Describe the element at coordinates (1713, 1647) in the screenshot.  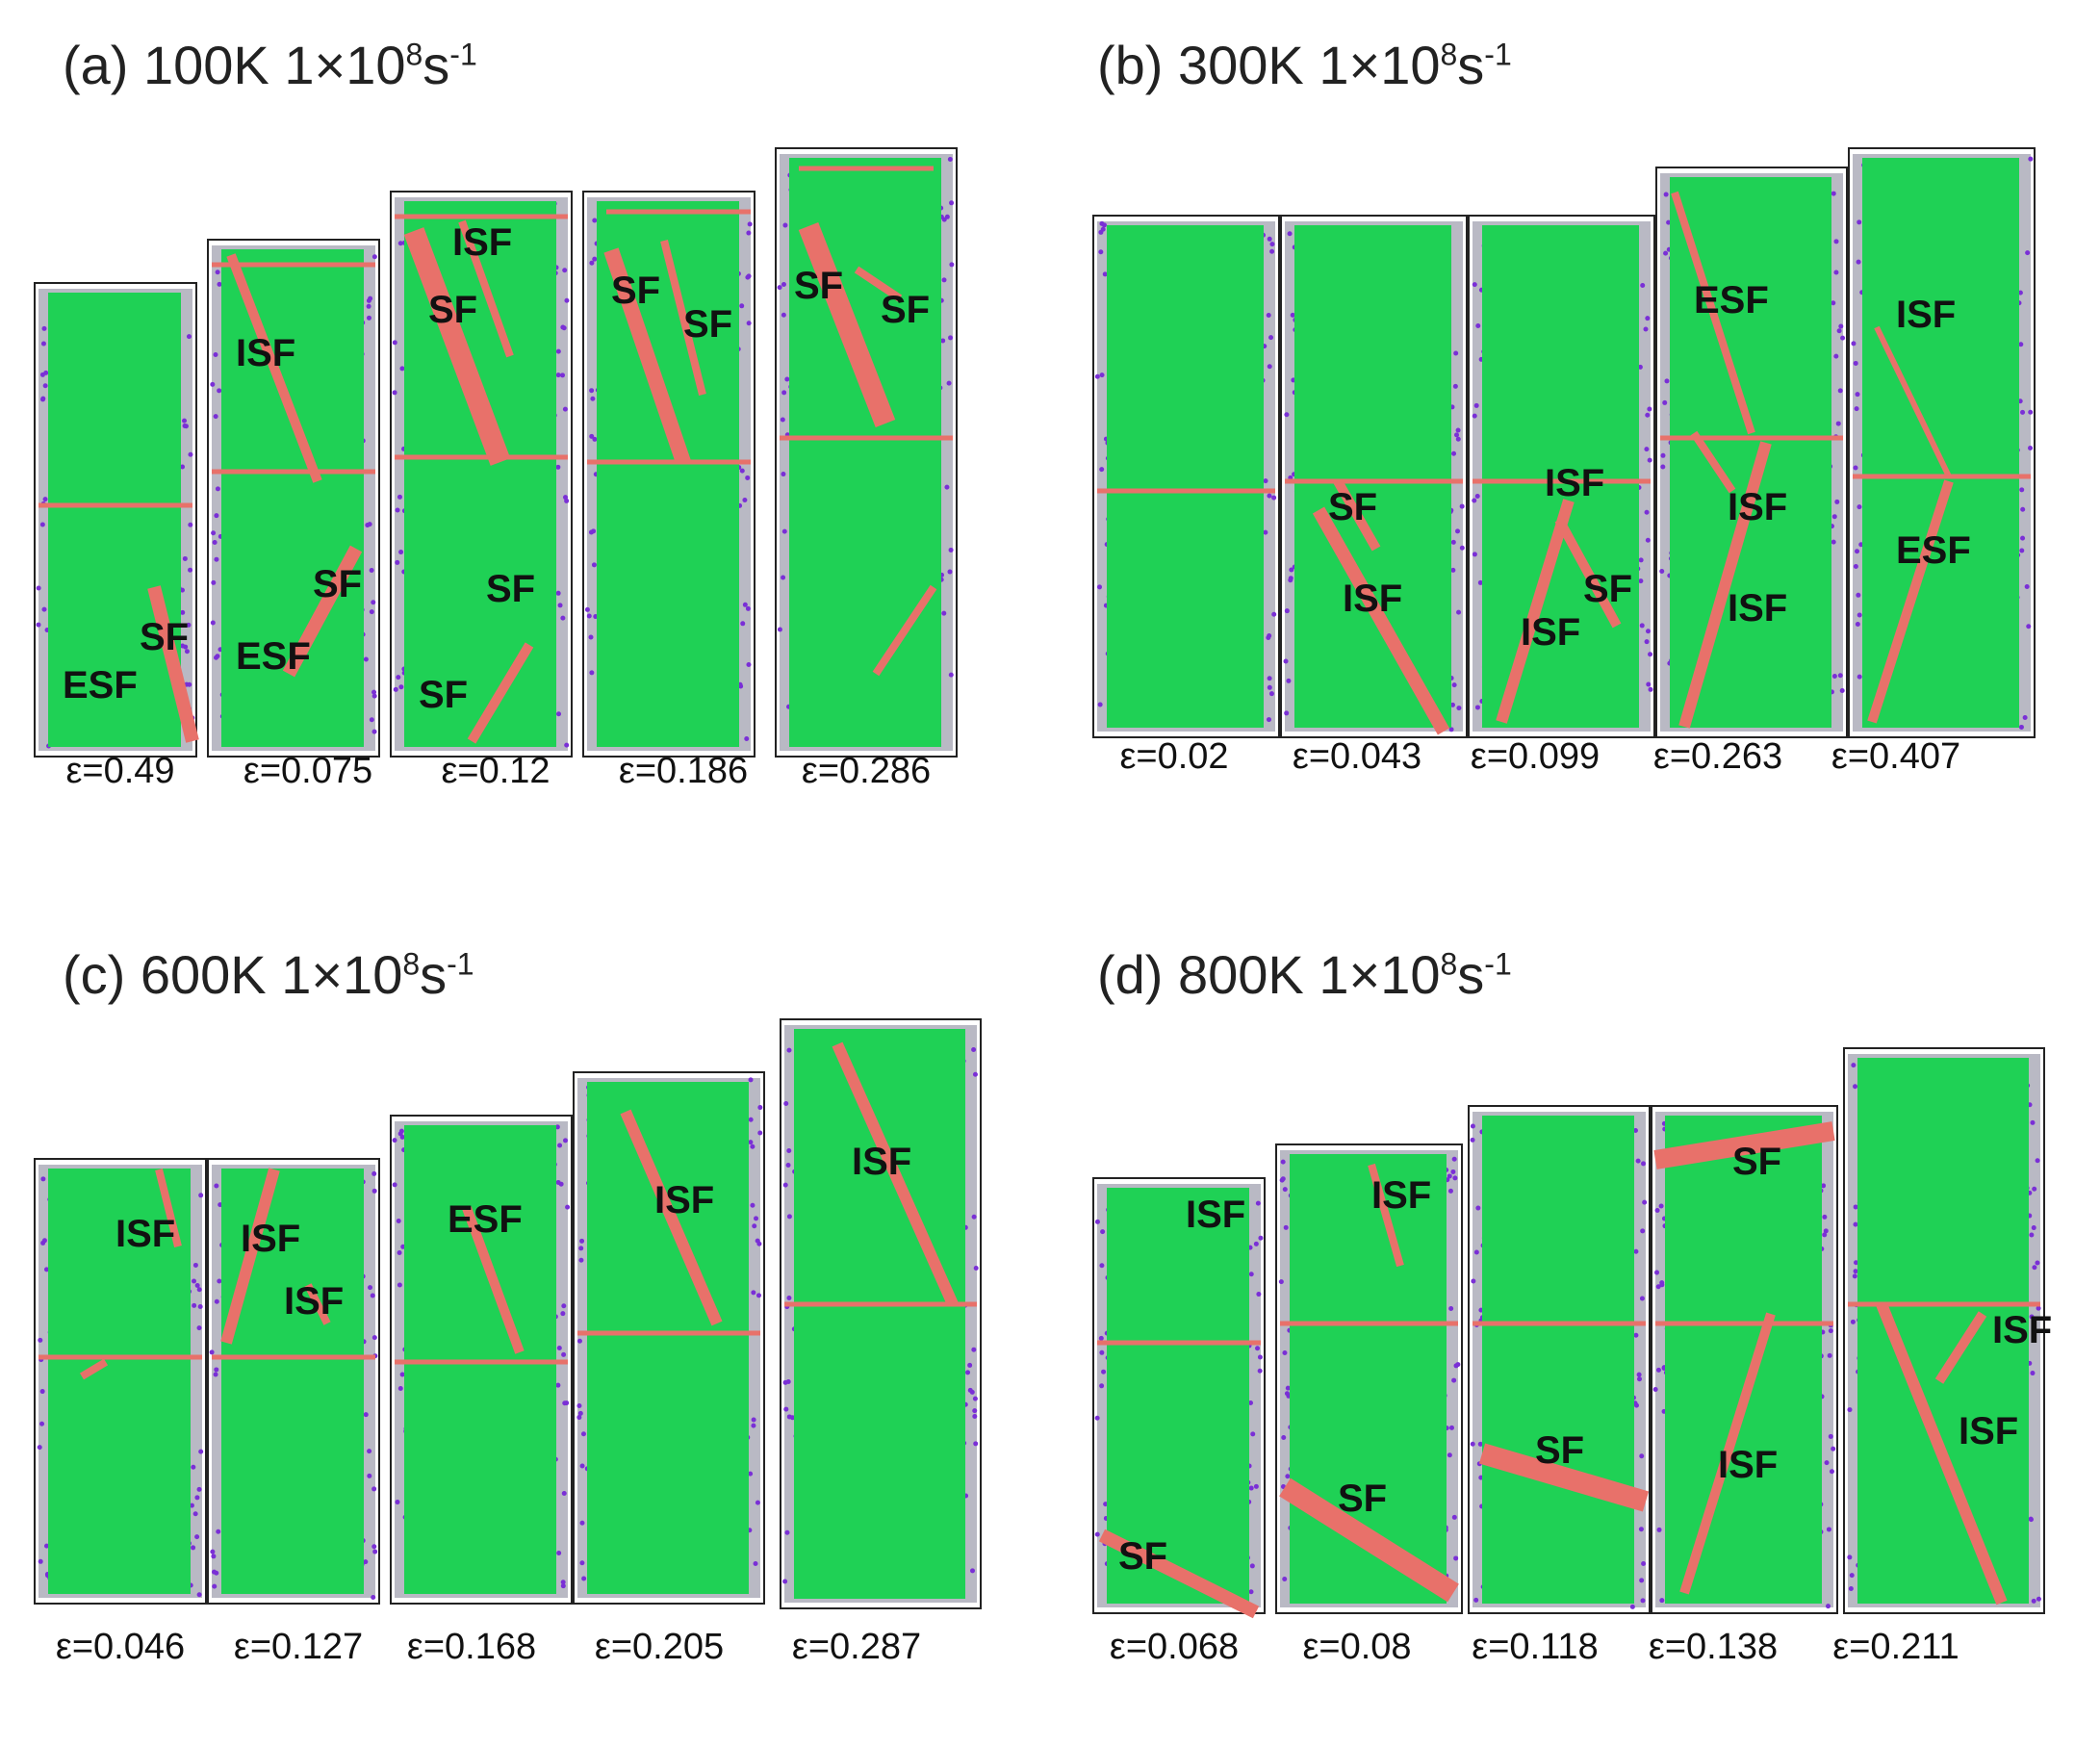
I see `strain-label: ε=0.138` at that location.